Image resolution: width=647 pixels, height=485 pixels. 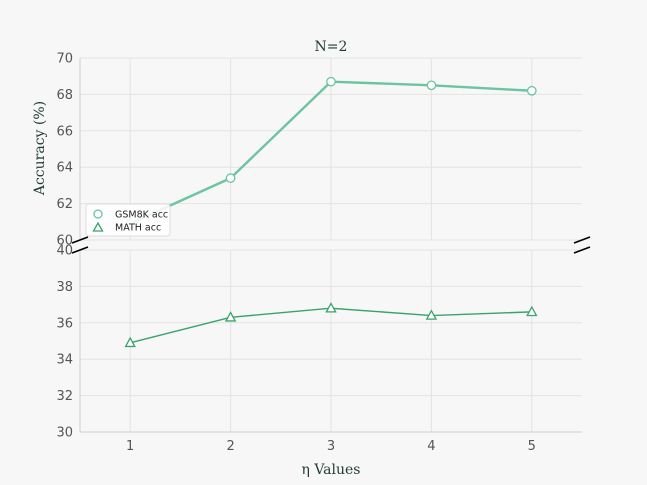 I want to click on y-tick-label: 66, so click(x=64, y=131).